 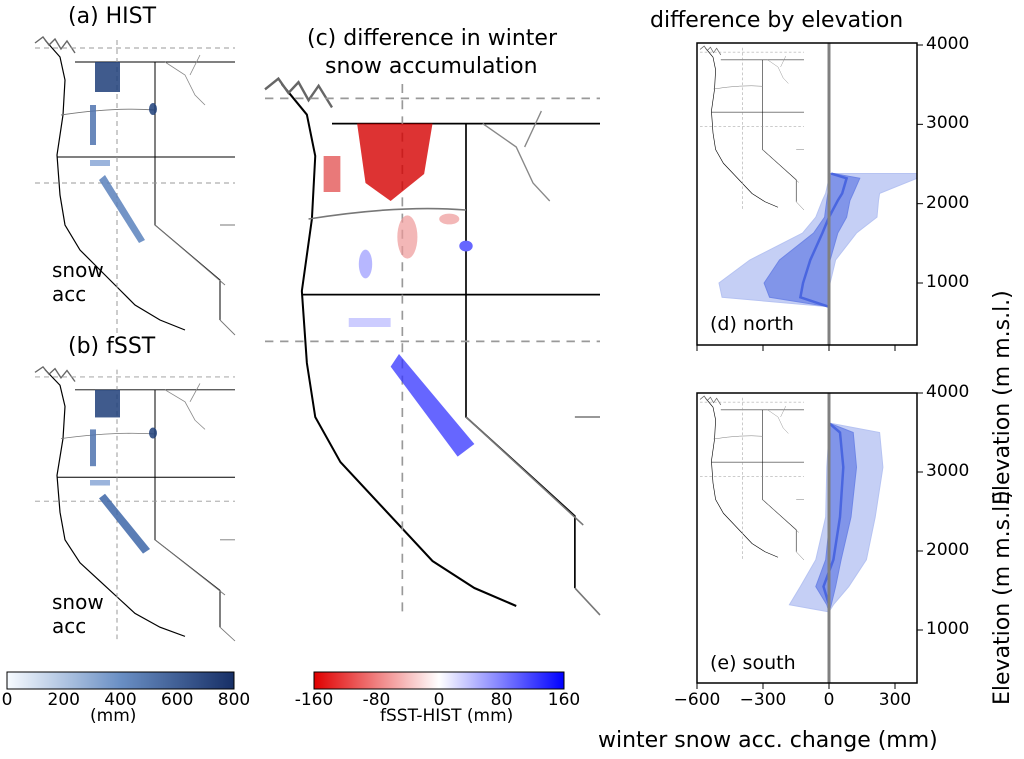 What do you see at coordinates (314, 700) in the screenshot?
I see `colorbar-tick-label: -160` at bounding box center [314, 700].